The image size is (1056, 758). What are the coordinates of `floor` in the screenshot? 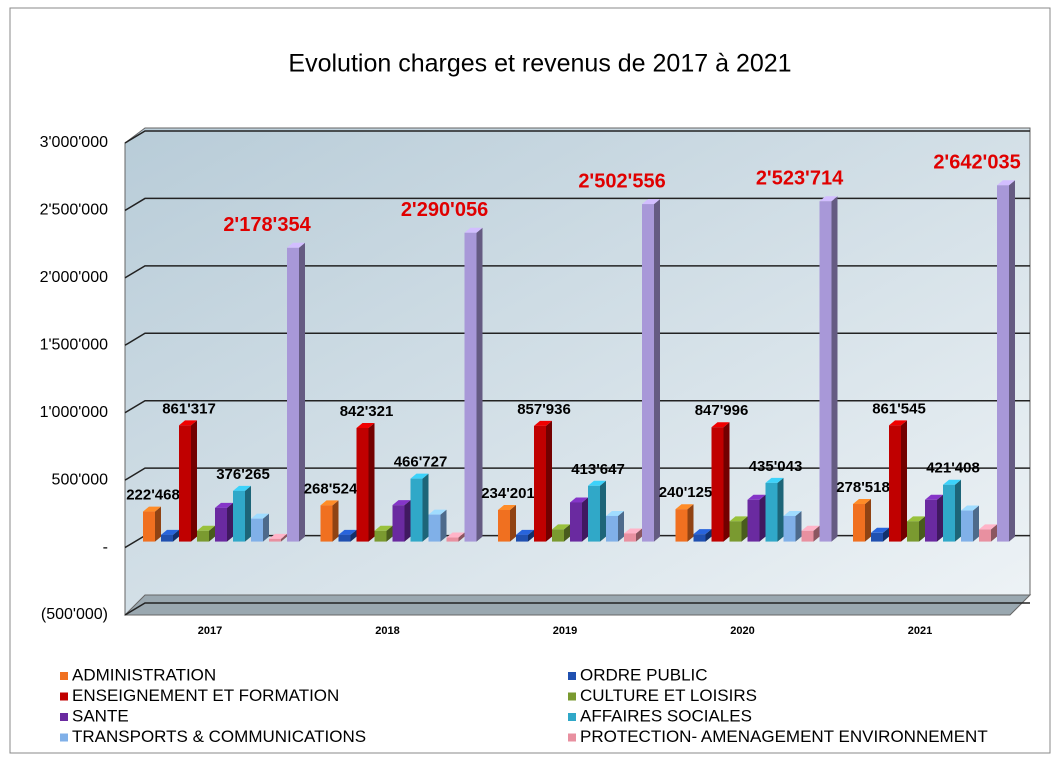 It's located at (577, 605).